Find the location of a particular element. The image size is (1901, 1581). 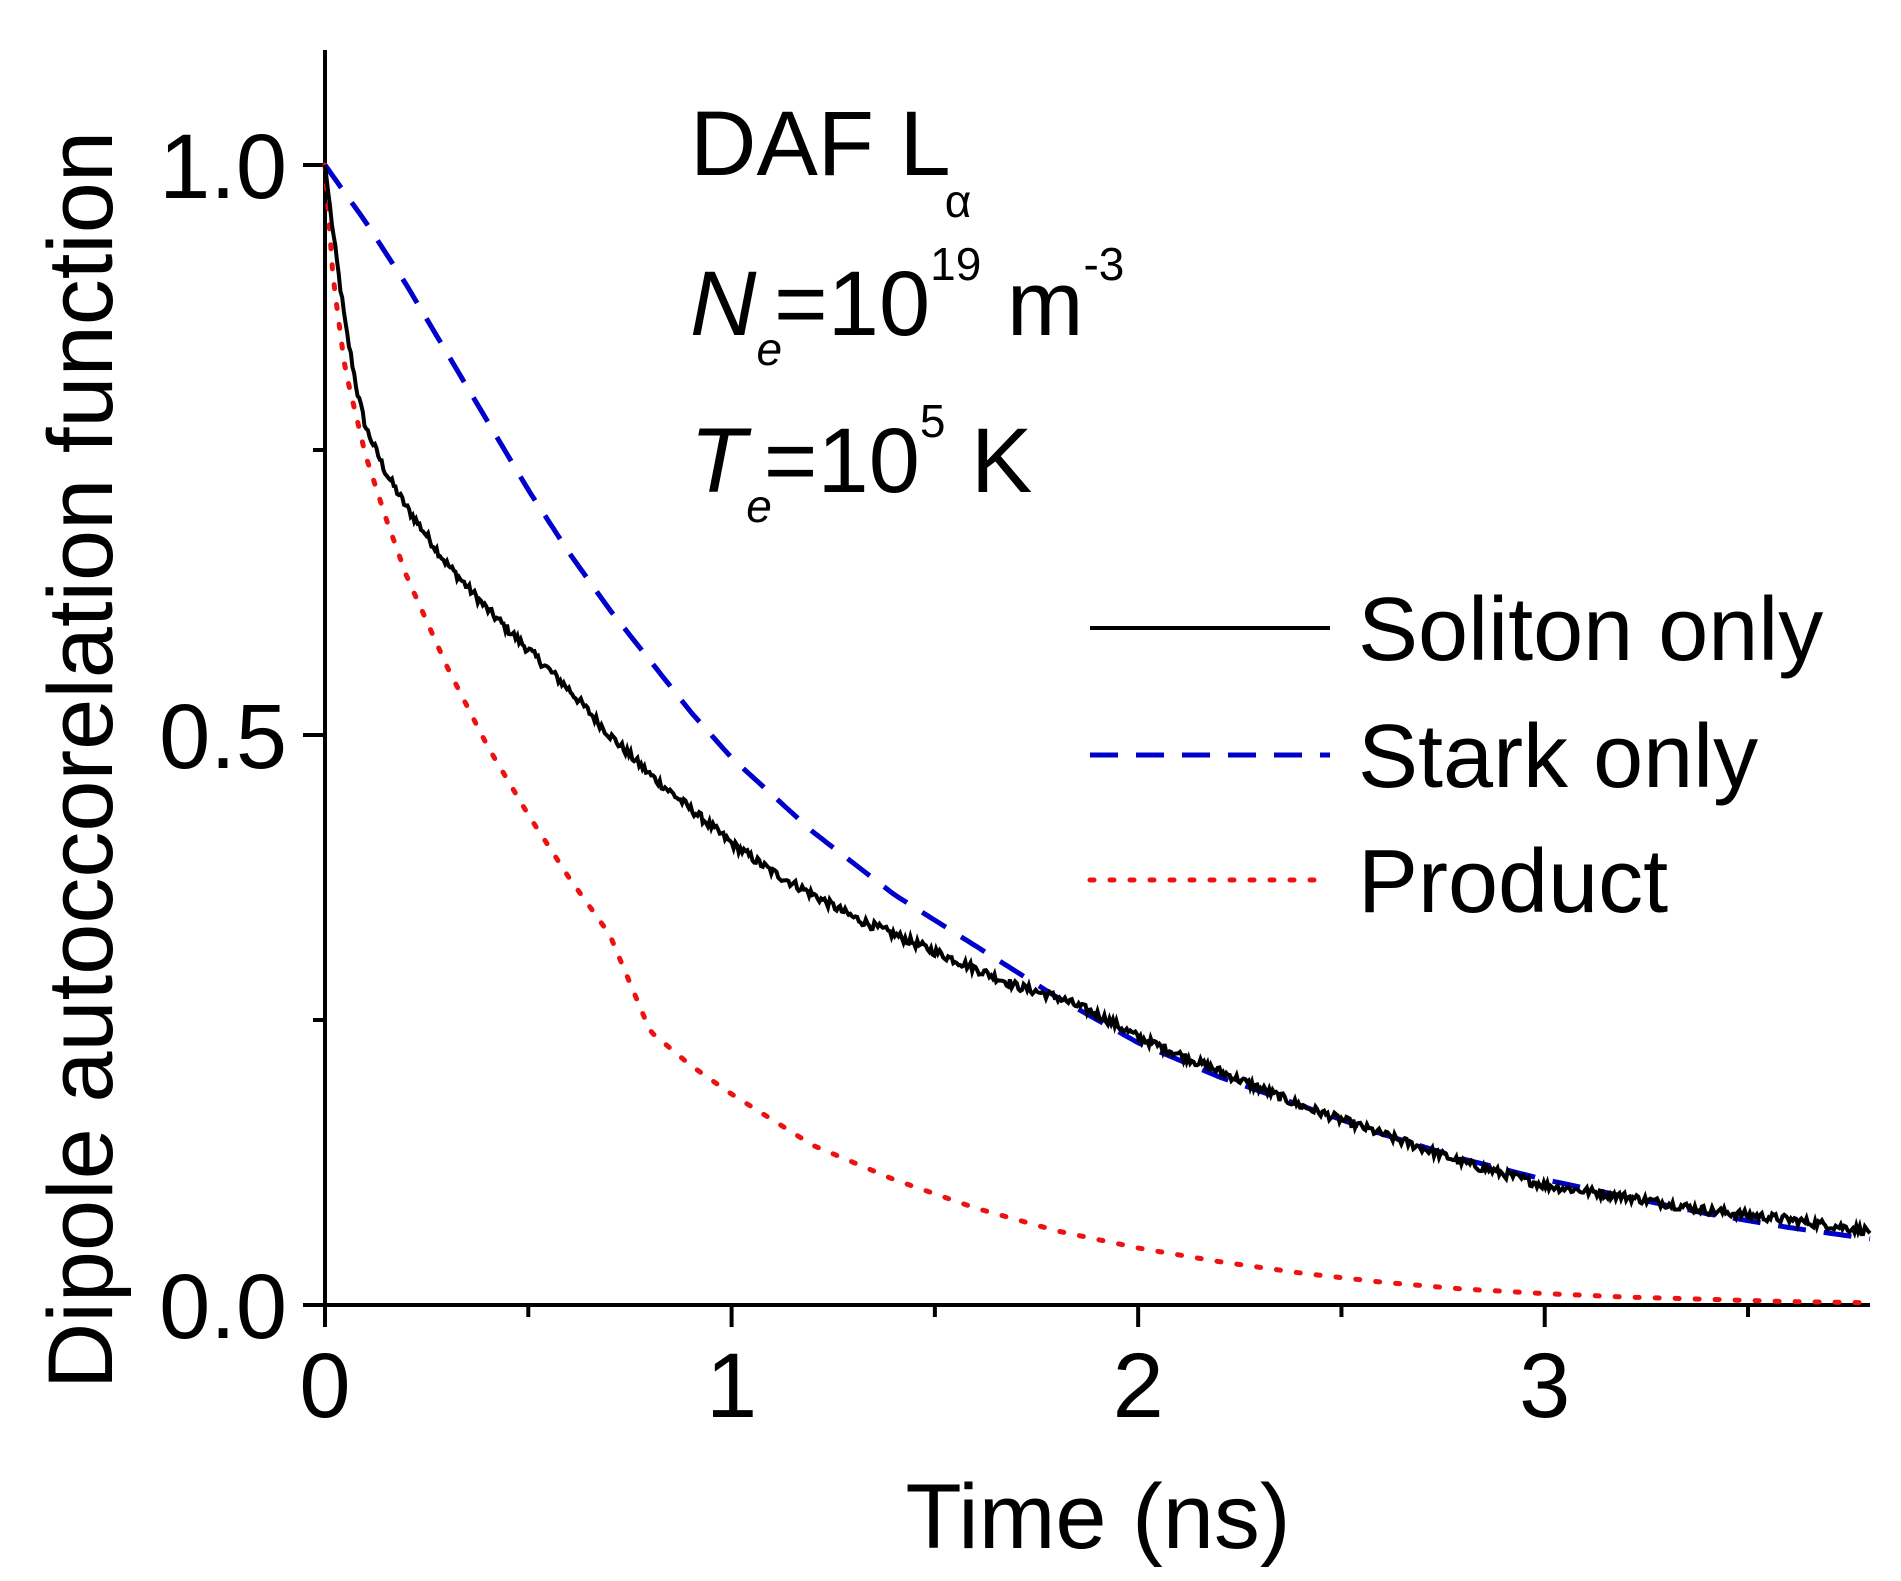

y-tick-label: 1.0 is located at coordinates (223, 167).